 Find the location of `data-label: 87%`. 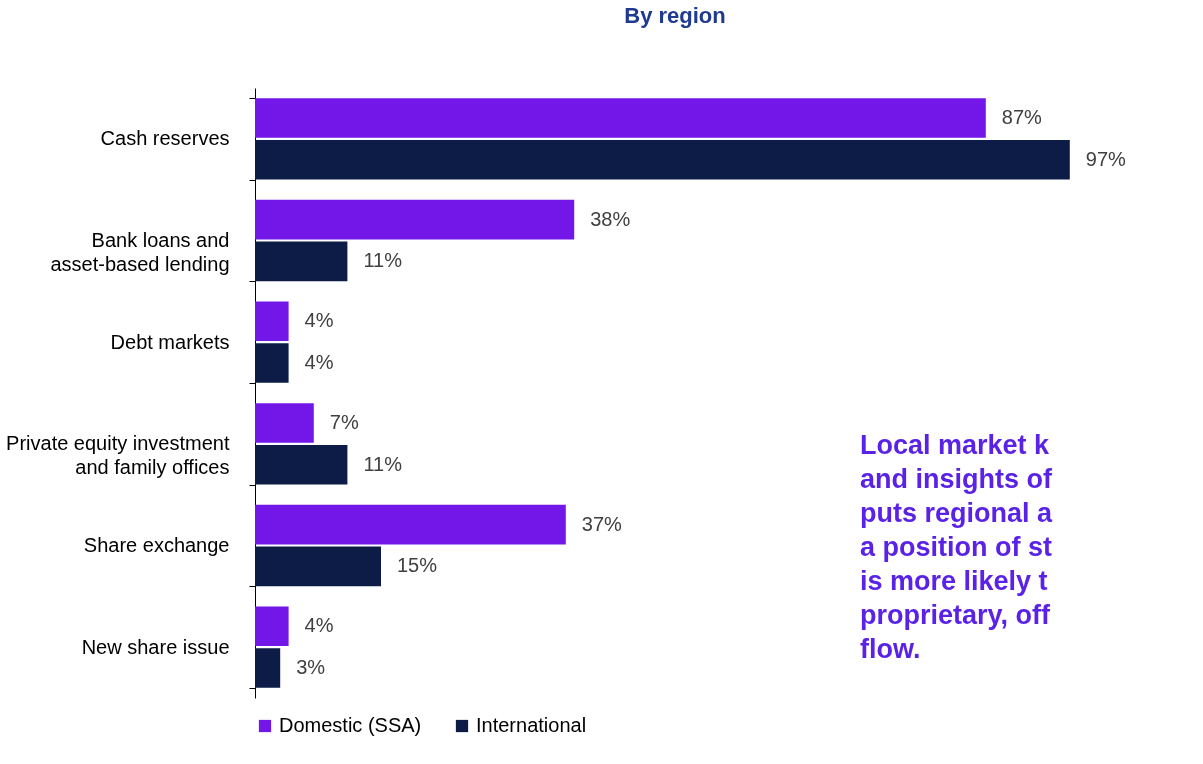

data-label: 87% is located at coordinates (1022, 116).